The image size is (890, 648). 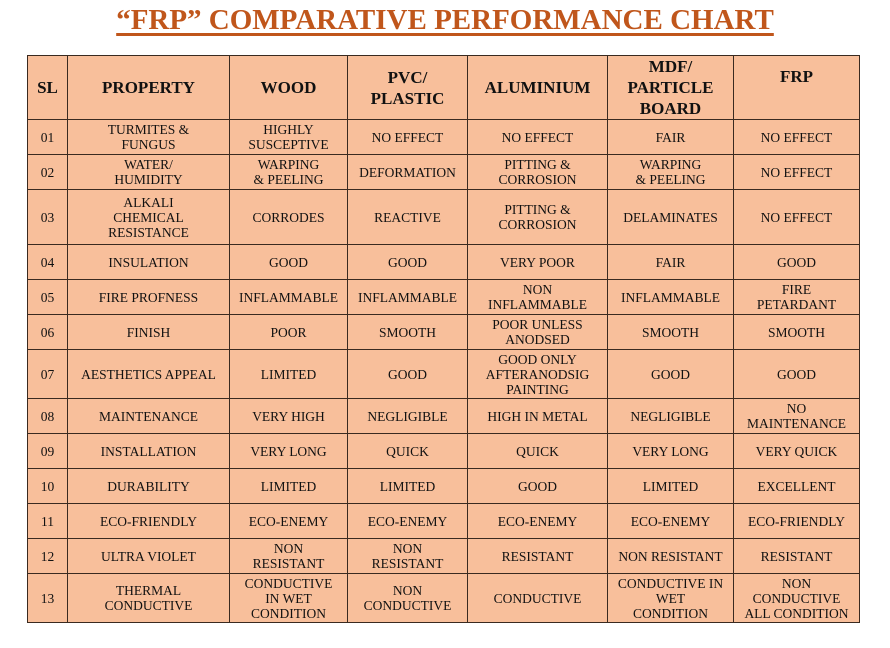 I want to click on cell-sl: 13, so click(x=47, y=598).